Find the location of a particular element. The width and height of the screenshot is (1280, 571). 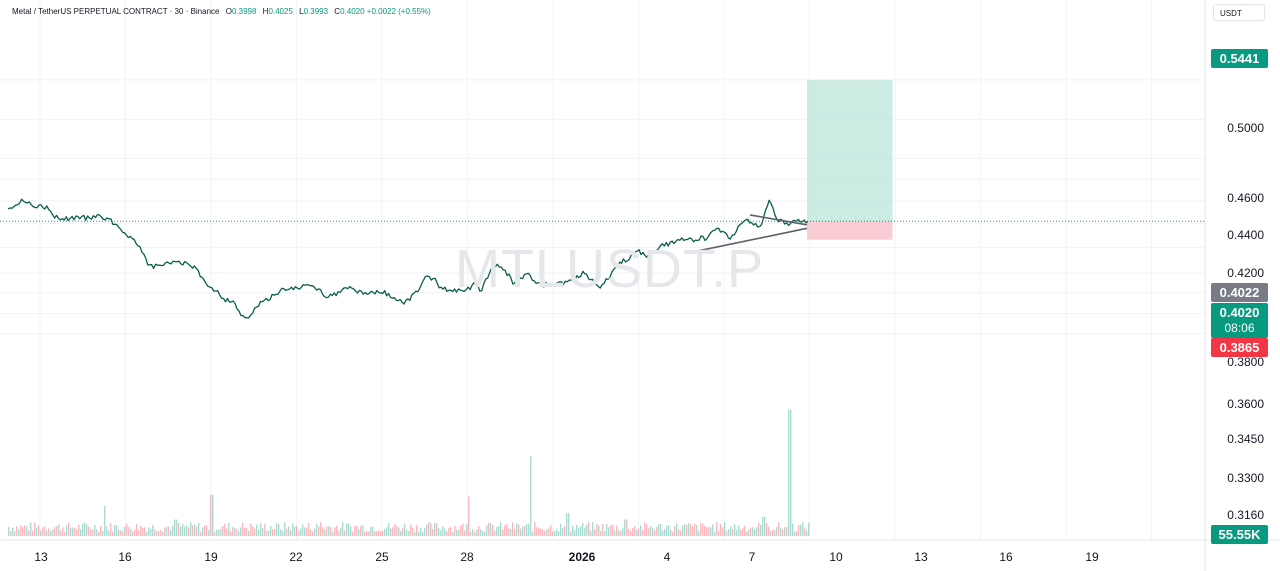

time-tick: 10 is located at coordinates (836, 557).